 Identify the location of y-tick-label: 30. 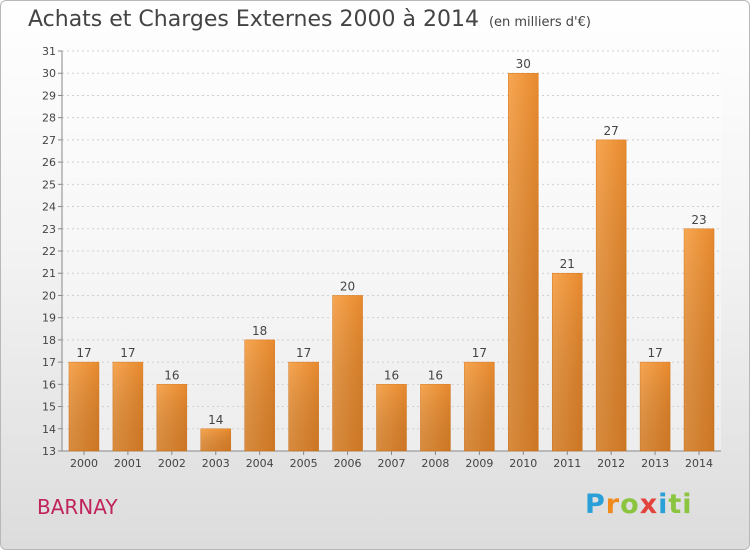
(49, 73).